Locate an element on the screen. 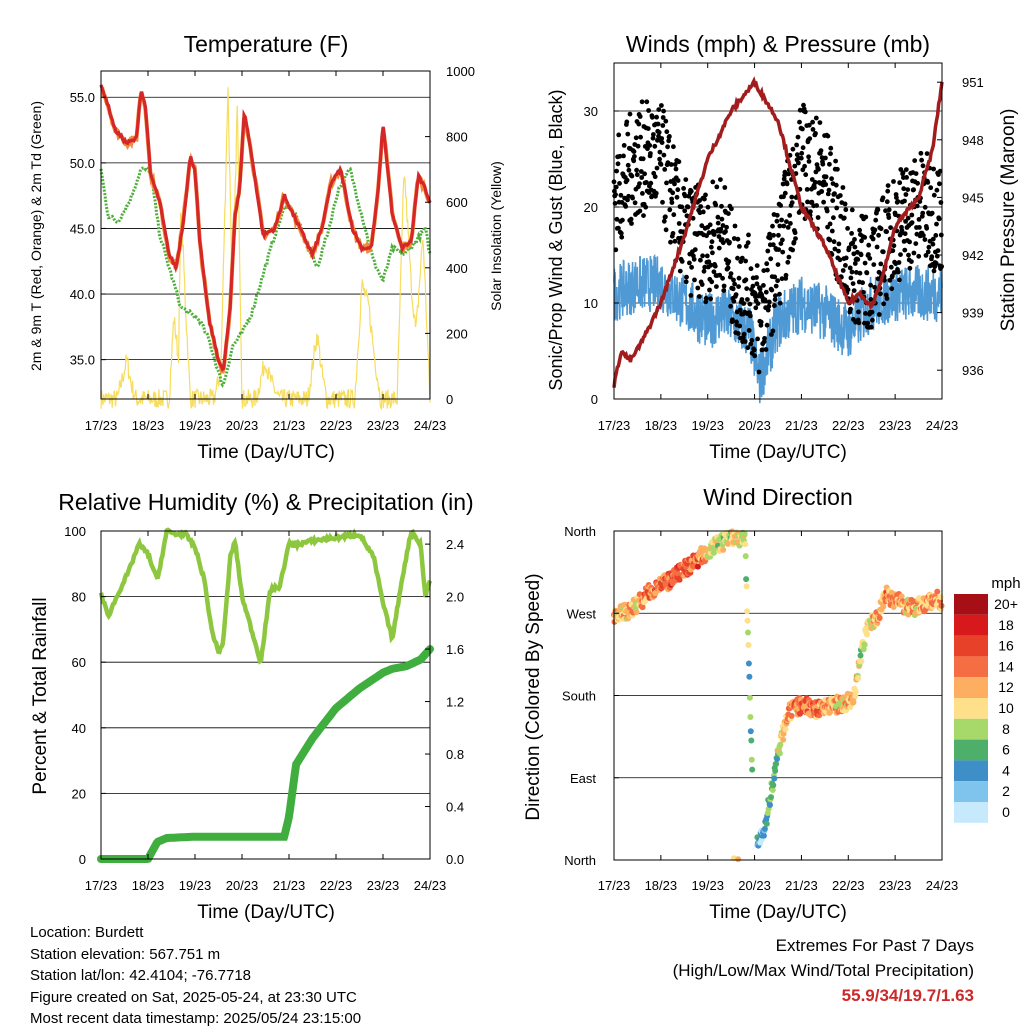 The width and height of the screenshot is (1024, 1030). temperature-title: Temperature (F) is located at coordinates (266, 44).